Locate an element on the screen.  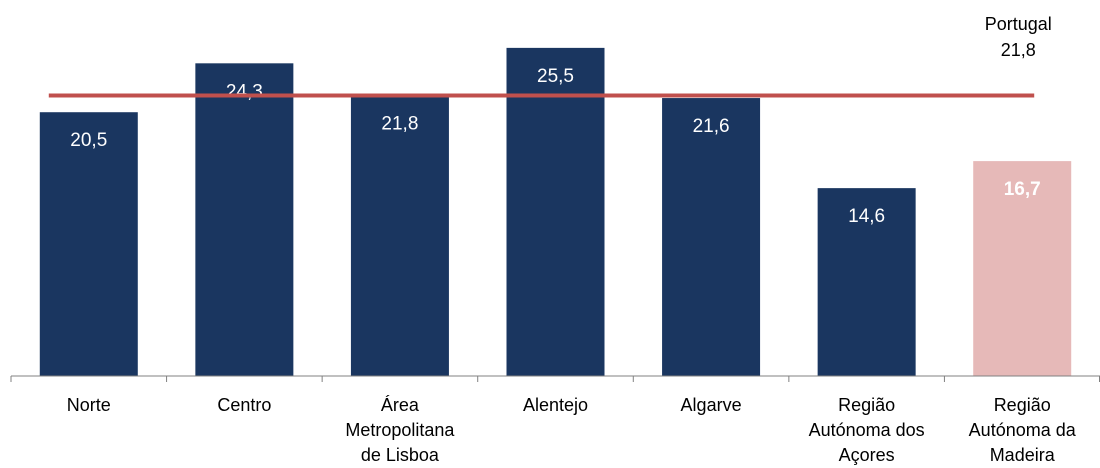
reference-line-name: Portugal is located at coordinates (1018, 24).